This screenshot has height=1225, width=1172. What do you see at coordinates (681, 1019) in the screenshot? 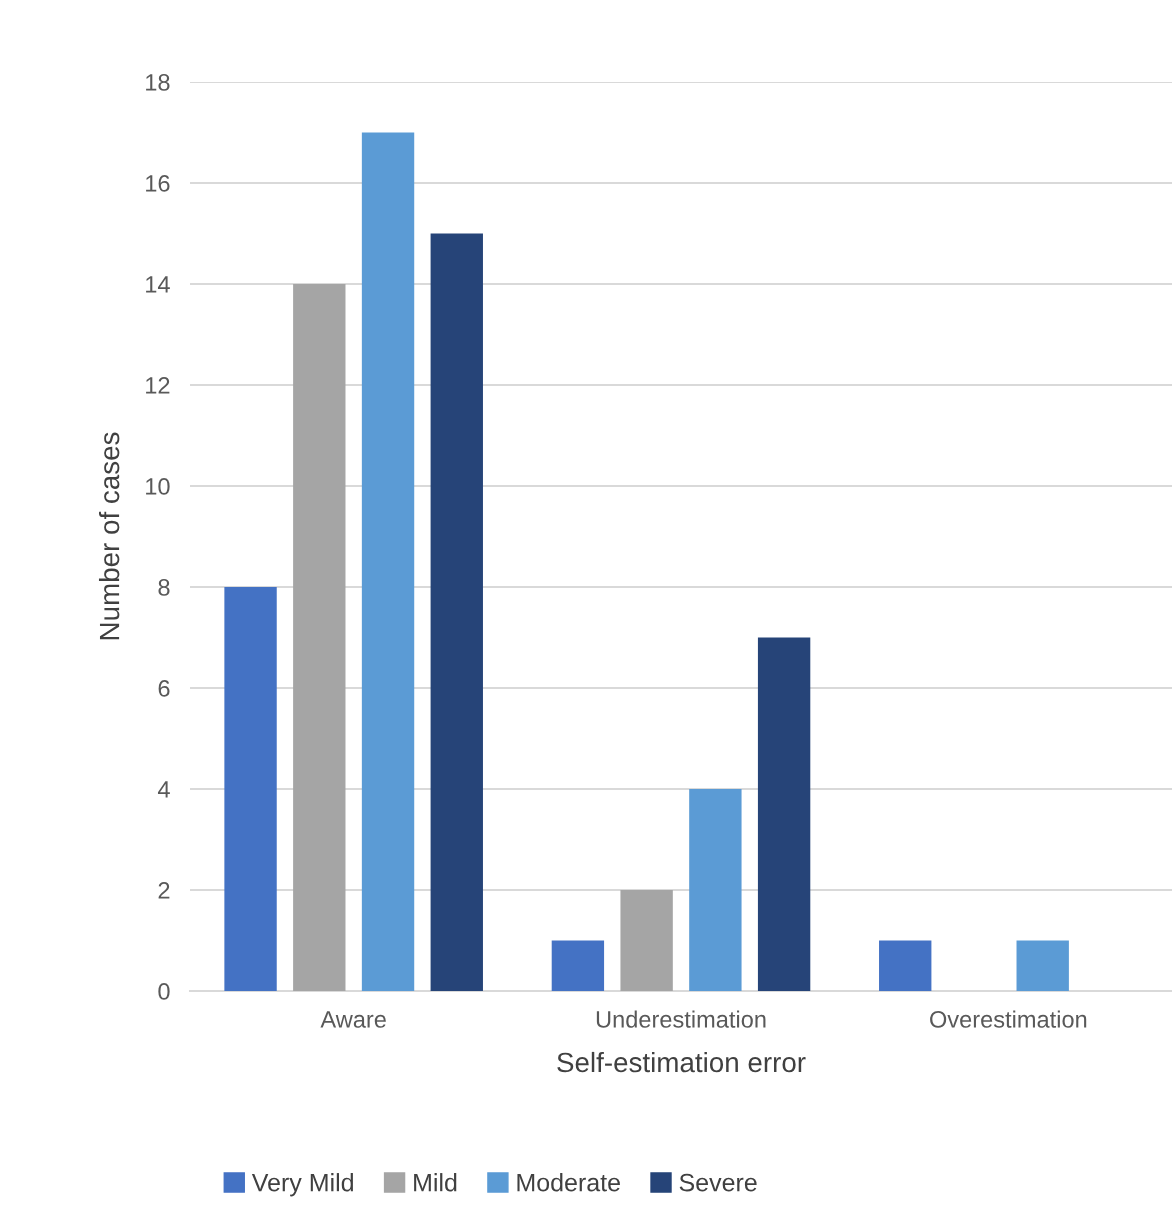
I see `x-tick-label: Underestimation` at bounding box center [681, 1019].